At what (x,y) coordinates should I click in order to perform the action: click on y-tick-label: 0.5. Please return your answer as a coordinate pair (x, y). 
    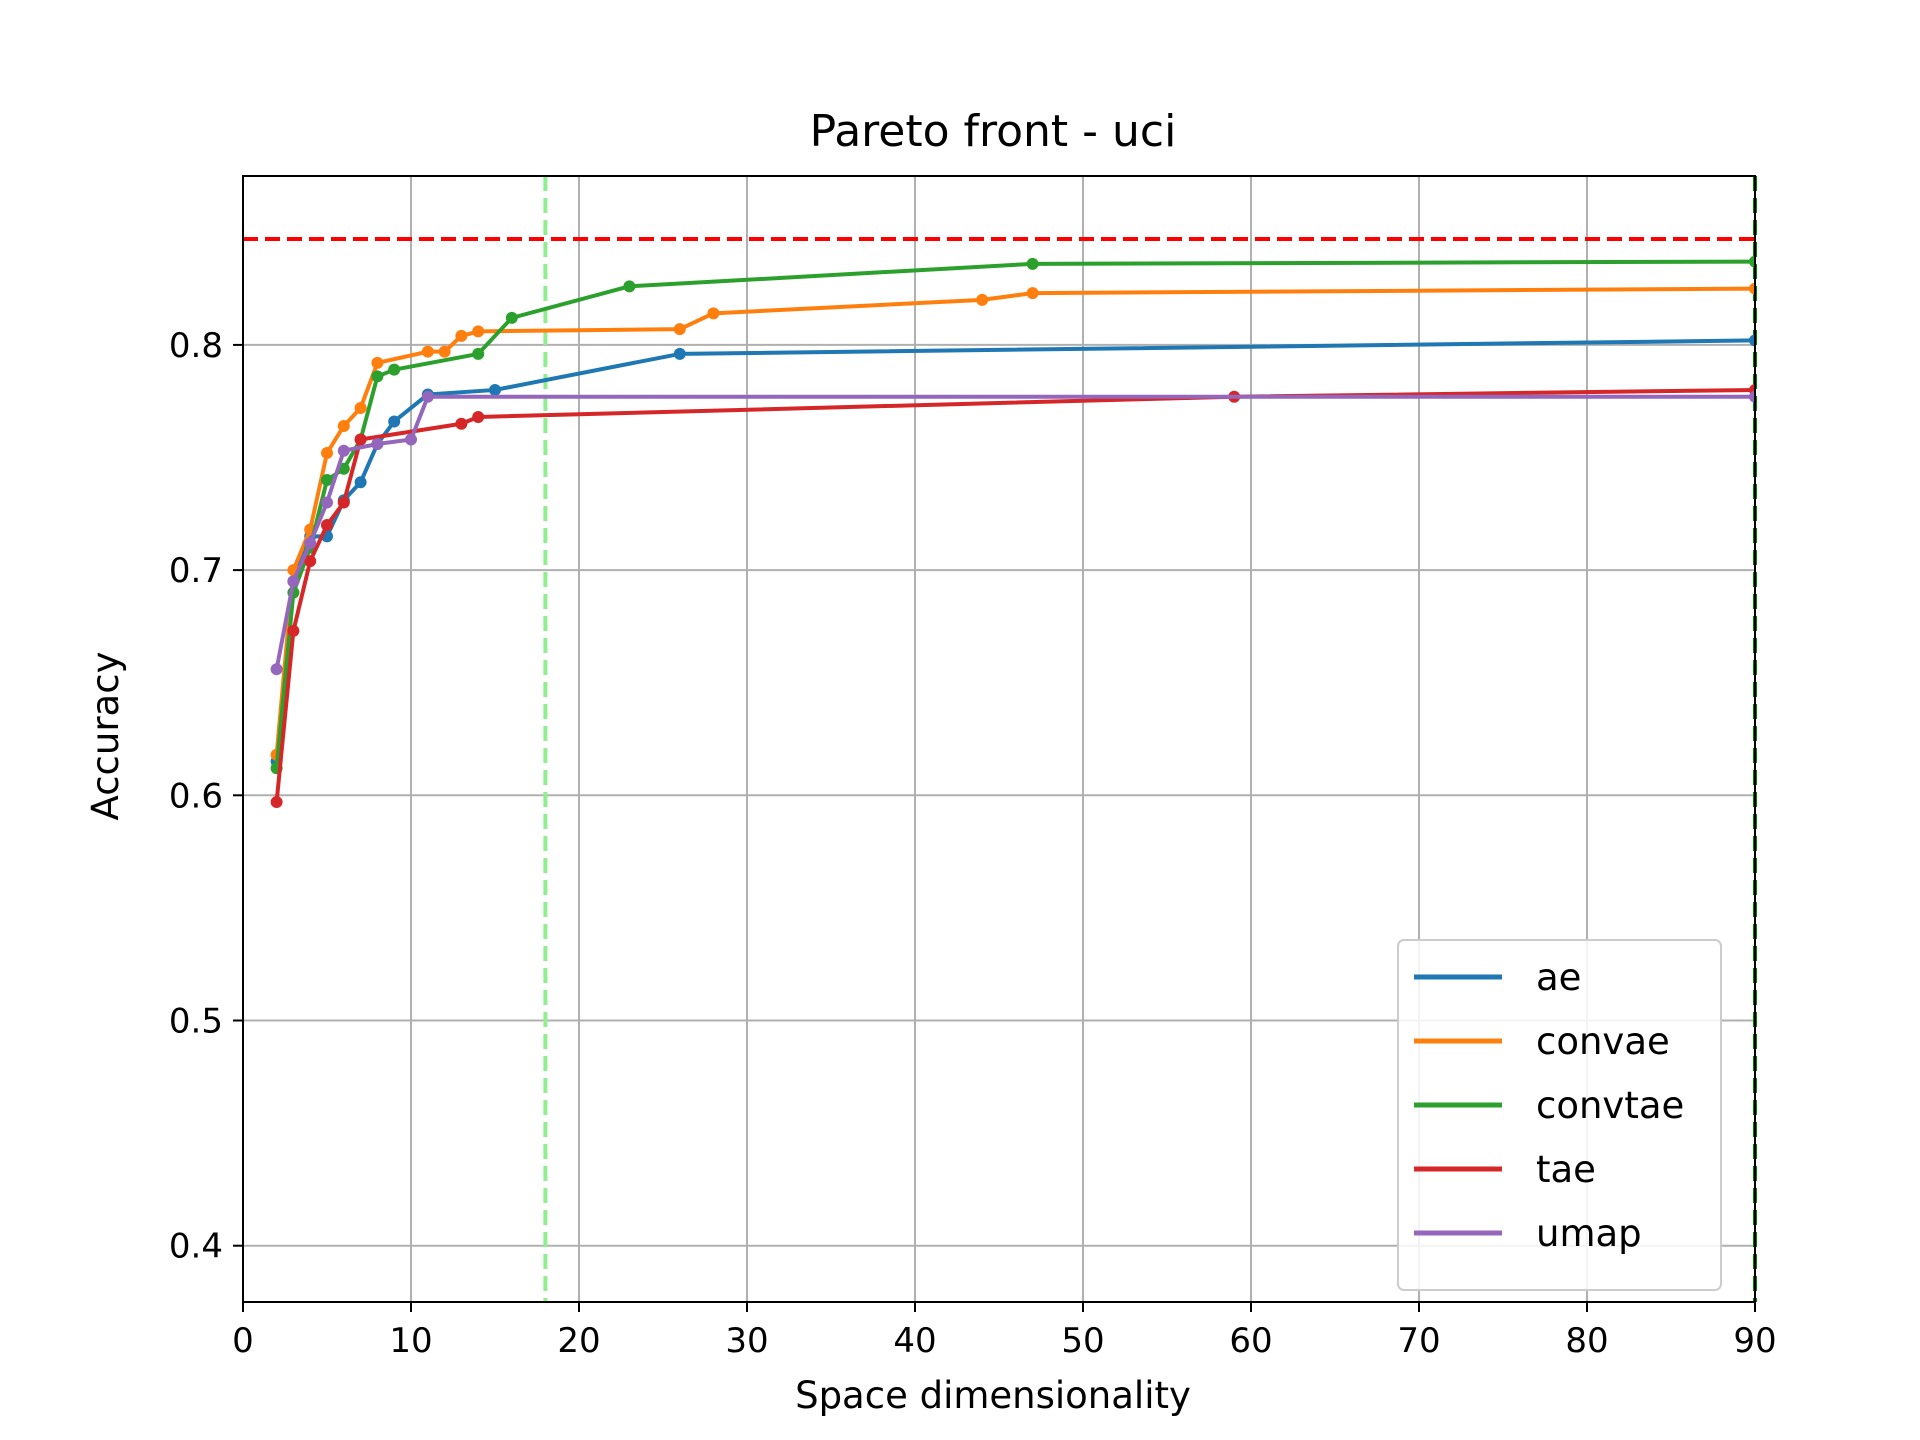
    Looking at the image, I should click on (196, 1022).